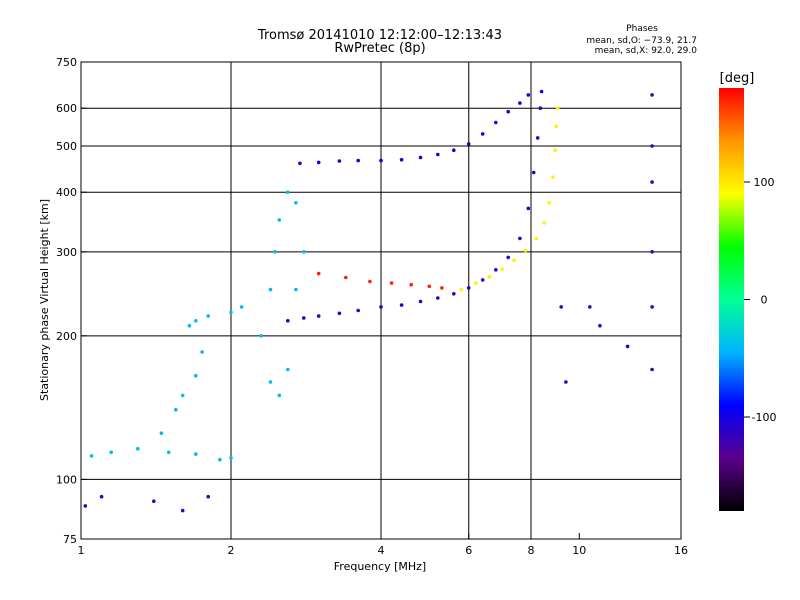 This screenshot has width=800, height=600. Describe the element at coordinates (70, 539) in the screenshot. I see `y-tick-label: 75` at that location.